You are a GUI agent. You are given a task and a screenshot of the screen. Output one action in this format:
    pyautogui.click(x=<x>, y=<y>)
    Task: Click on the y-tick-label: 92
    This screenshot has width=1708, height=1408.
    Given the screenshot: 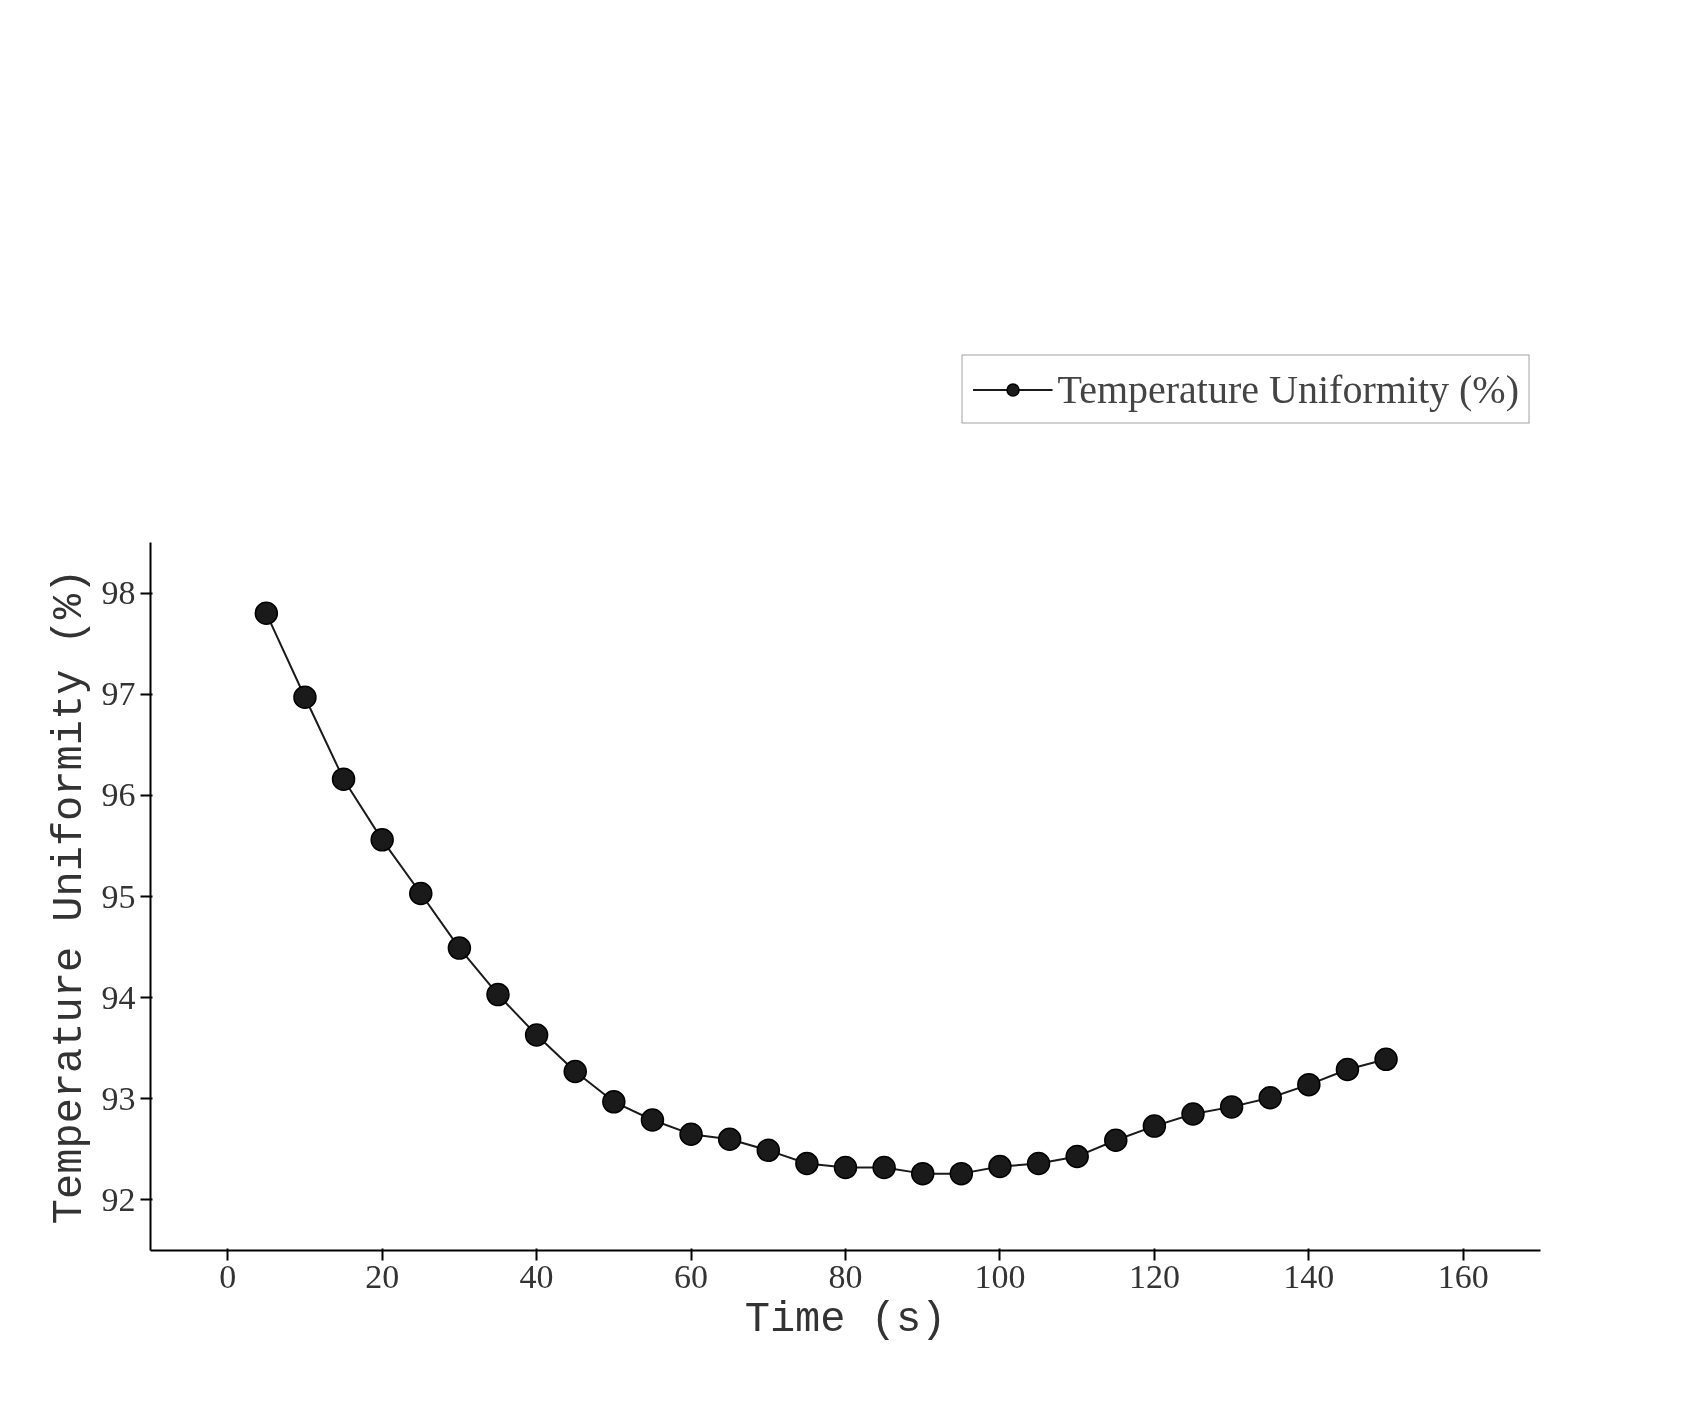 What is the action you would take?
    pyautogui.click(x=118, y=1199)
    